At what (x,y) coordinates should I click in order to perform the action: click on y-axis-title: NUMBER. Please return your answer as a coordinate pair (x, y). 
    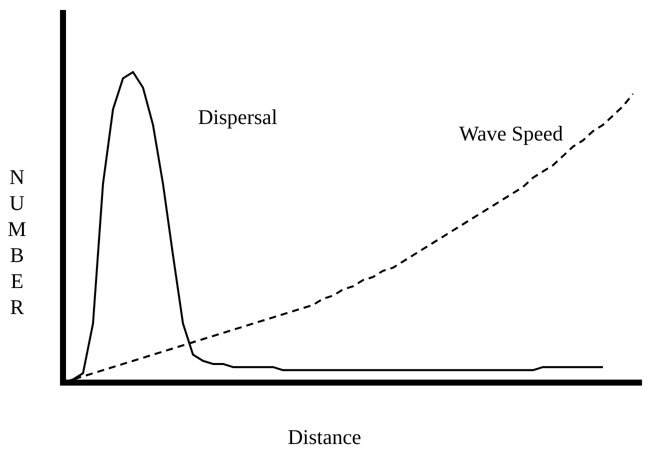
    Looking at the image, I should click on (16, 243).